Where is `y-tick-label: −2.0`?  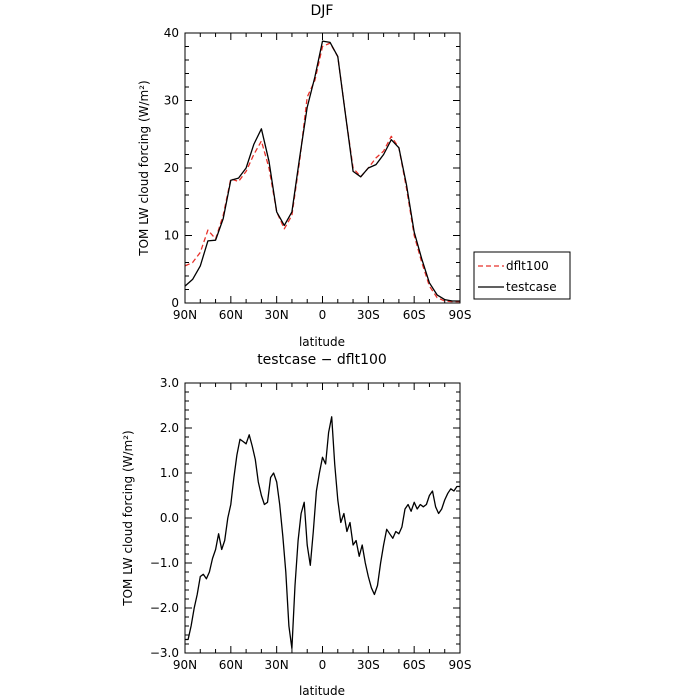
y-tick-label: −2.0 is located at coordinates (164, 608).